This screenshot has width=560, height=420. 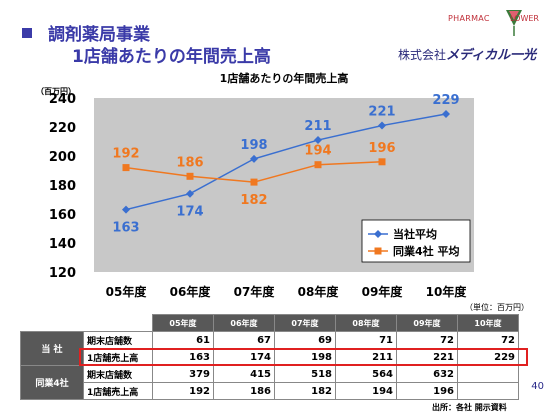 I want to click on legend-box, so click(x=416, y=241).